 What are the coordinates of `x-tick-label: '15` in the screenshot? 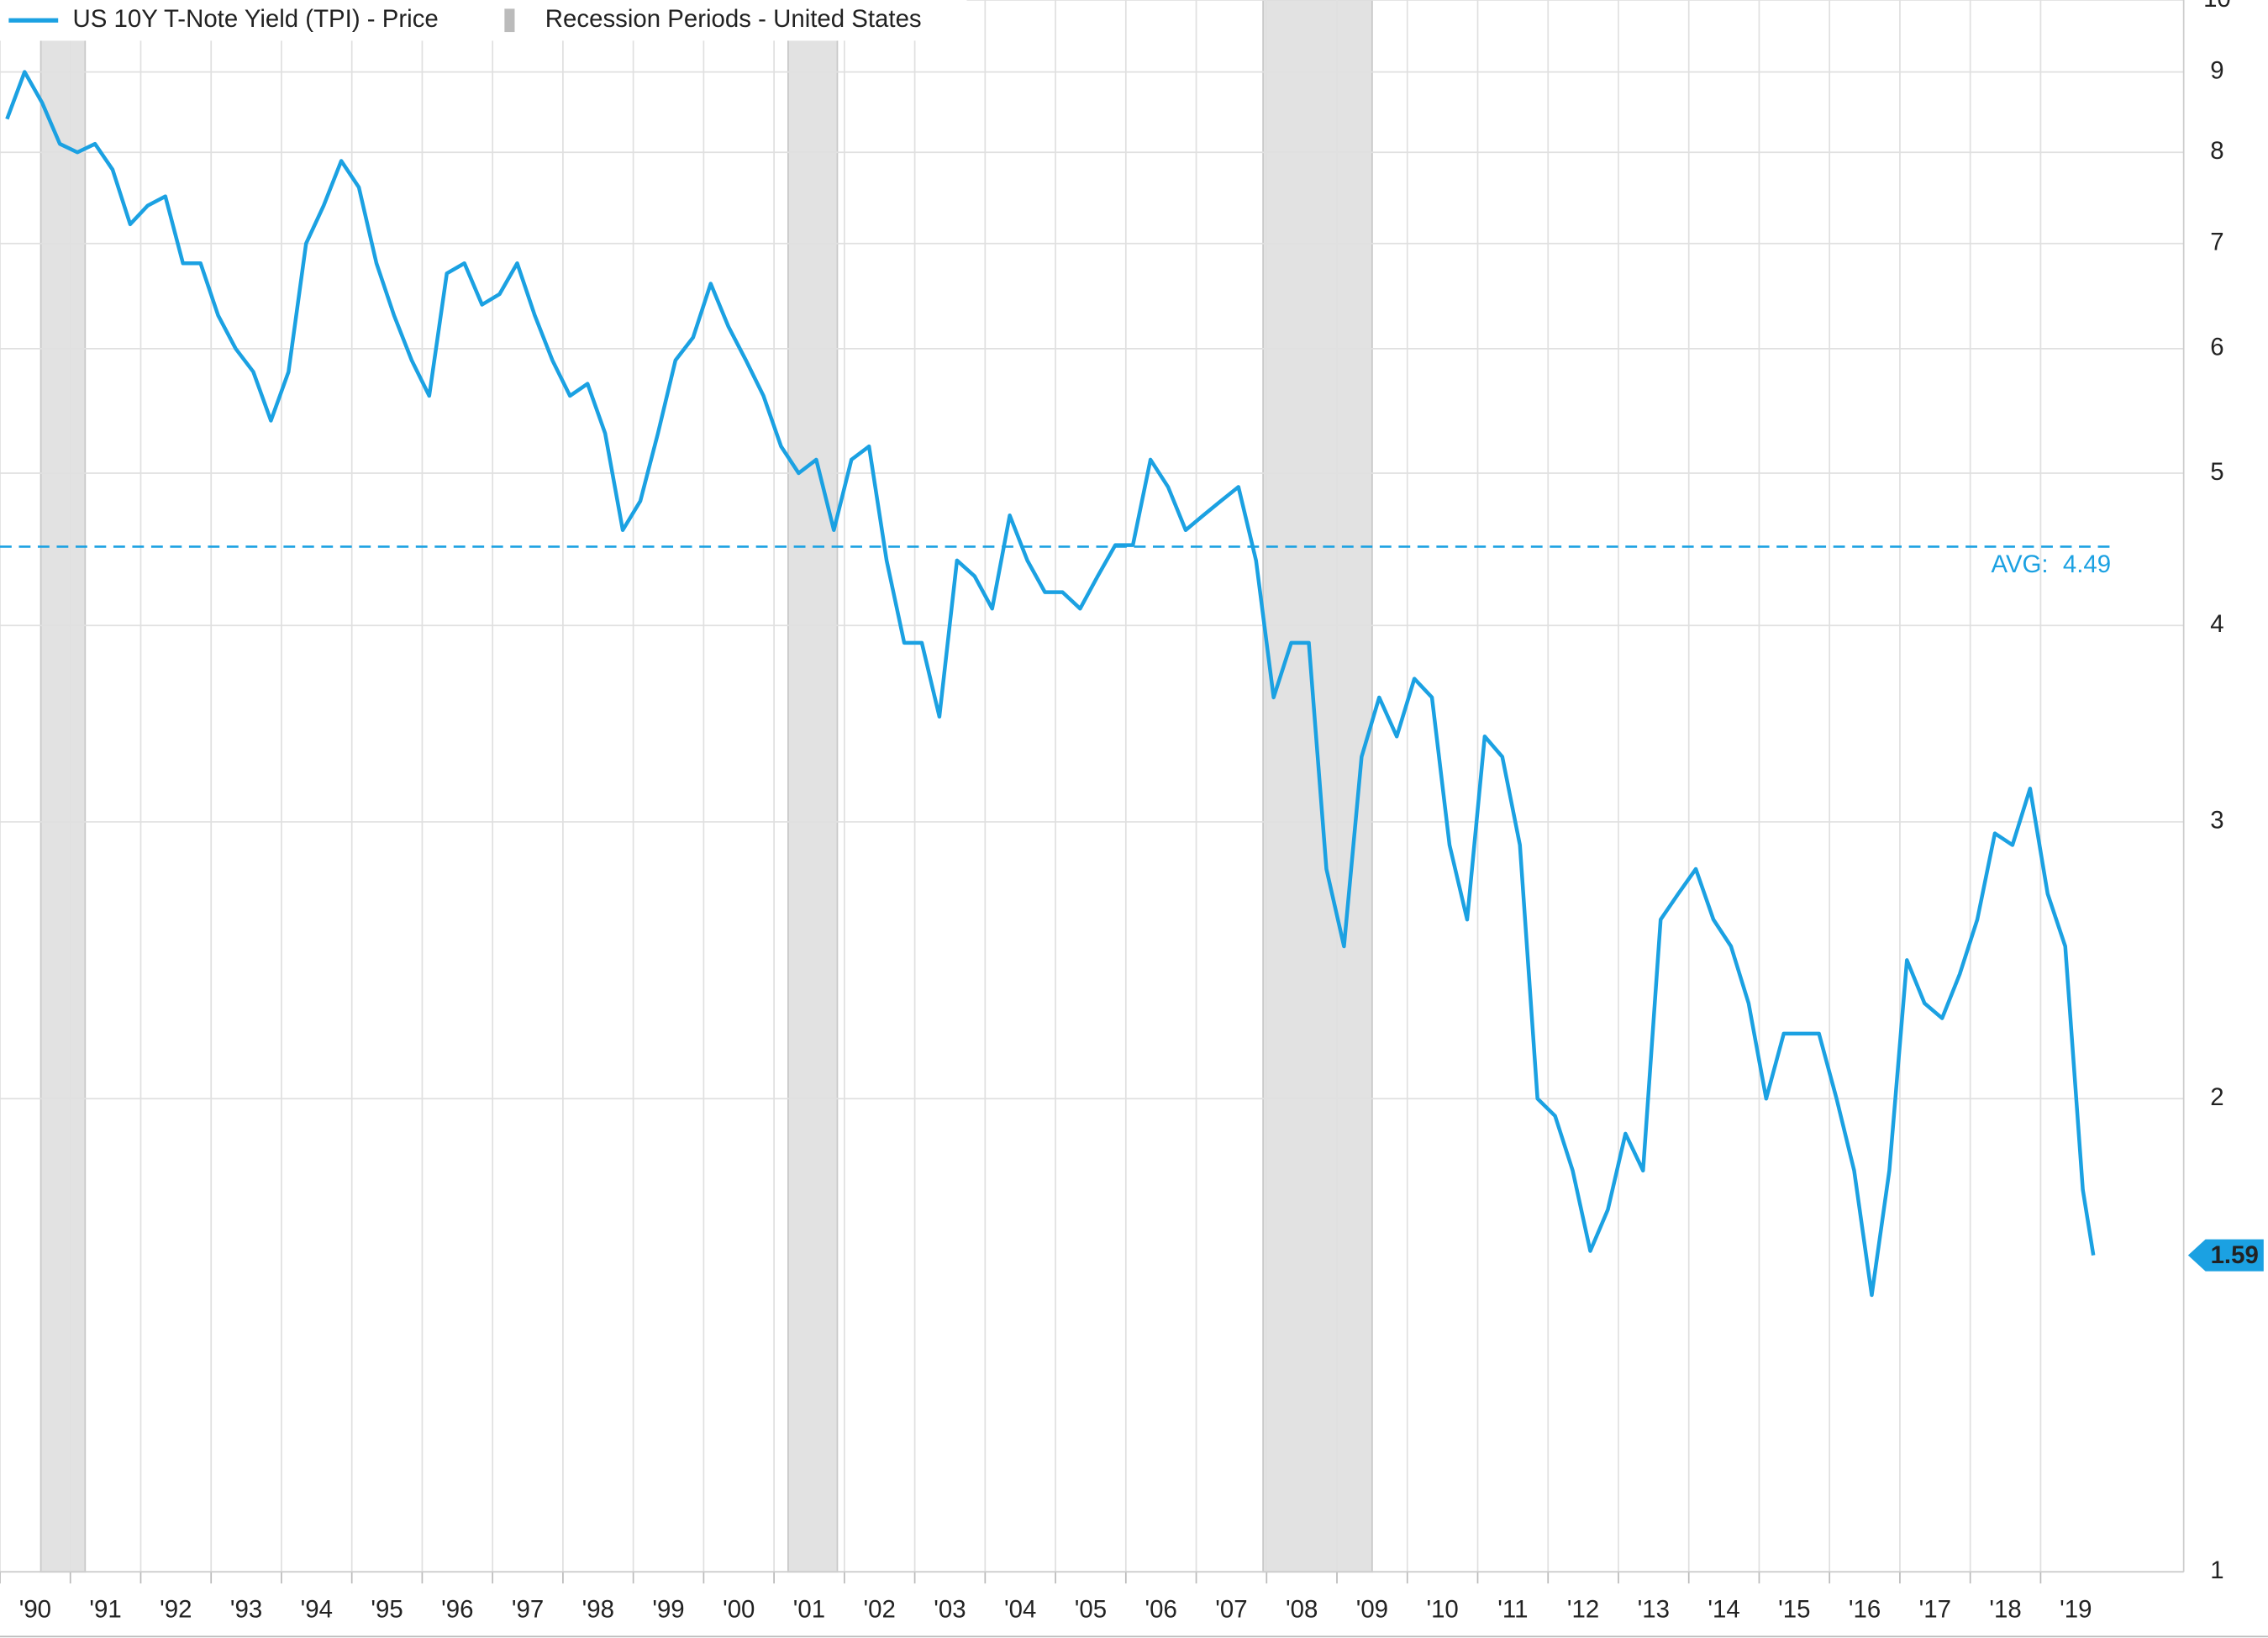 It's located at (1794, 1610).